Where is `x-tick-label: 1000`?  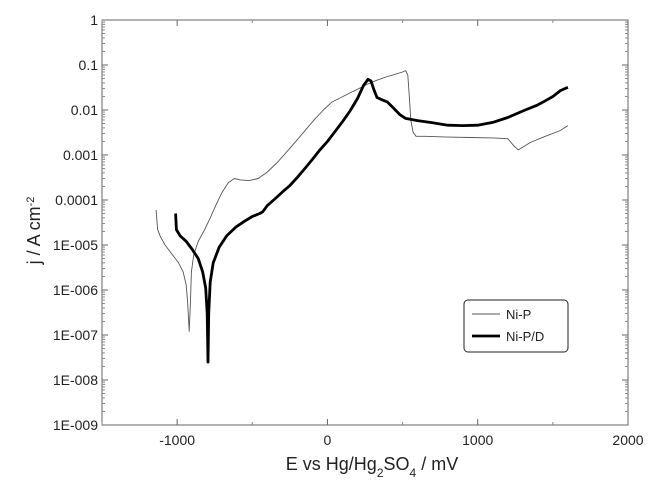
x-tick-label: 1000 is located at coordinates (477, 440).